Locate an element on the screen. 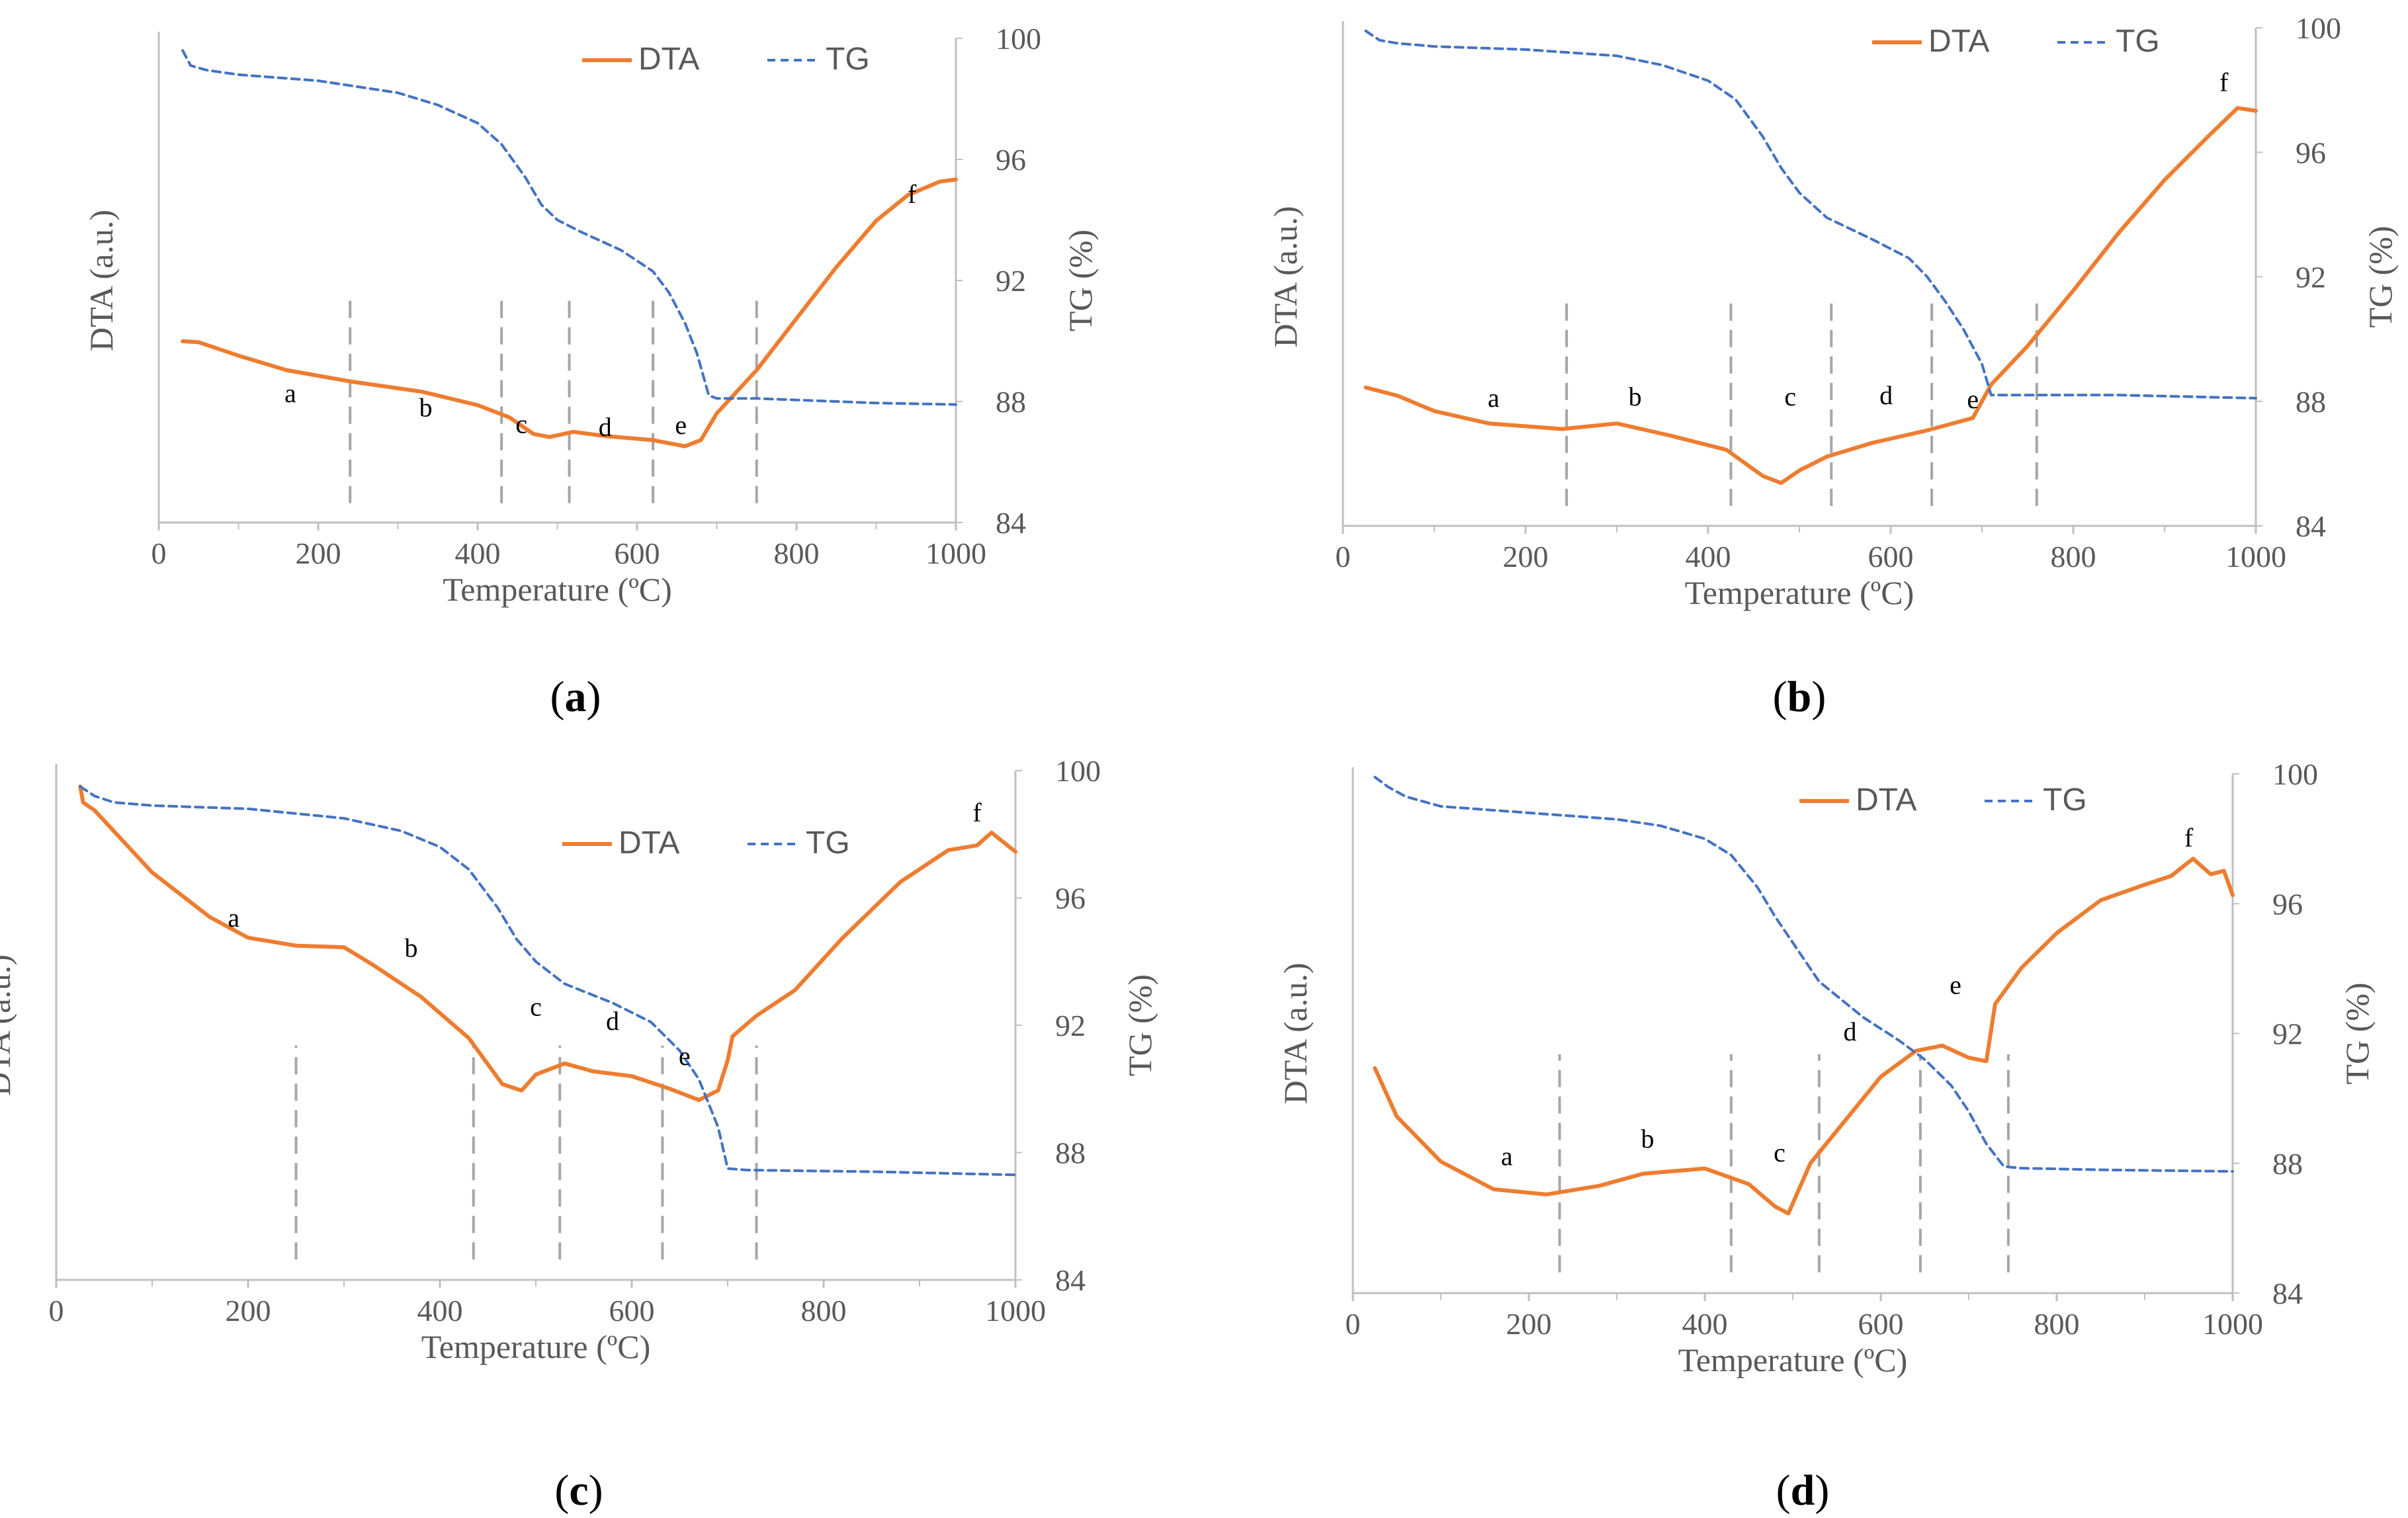 This screenshot has width=2408, height=1518. panel-caption: (d) is located at coordinates (1803, 1490).